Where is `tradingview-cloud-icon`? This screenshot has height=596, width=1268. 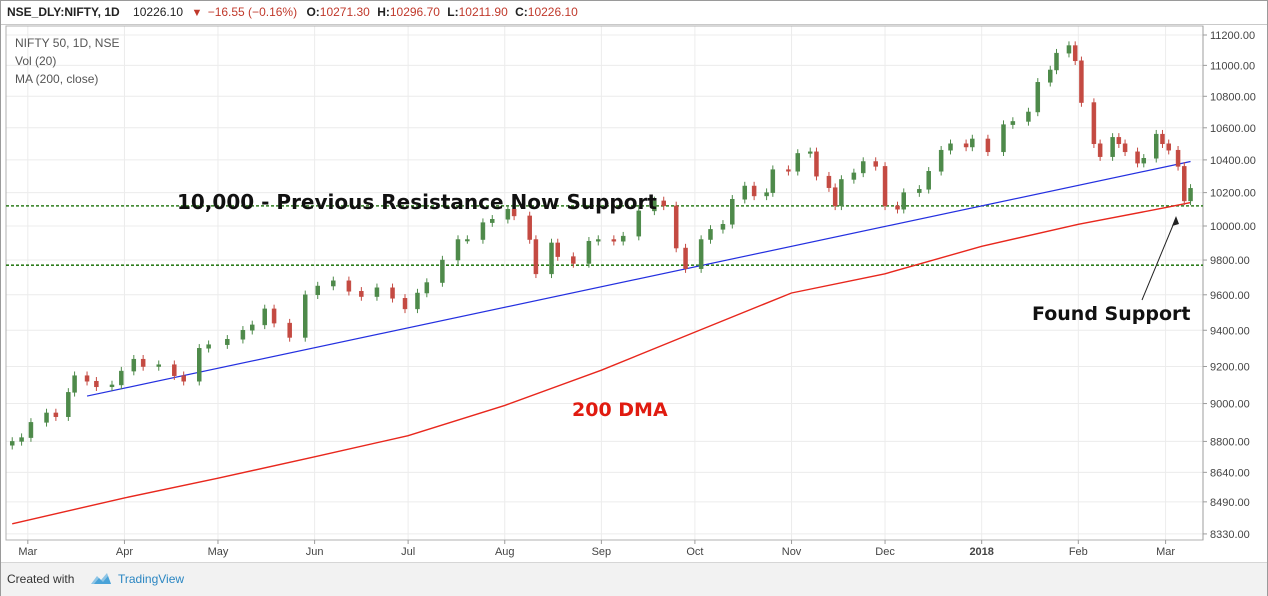 tradingview-cloud-icon is located at coordinates (101, 580).